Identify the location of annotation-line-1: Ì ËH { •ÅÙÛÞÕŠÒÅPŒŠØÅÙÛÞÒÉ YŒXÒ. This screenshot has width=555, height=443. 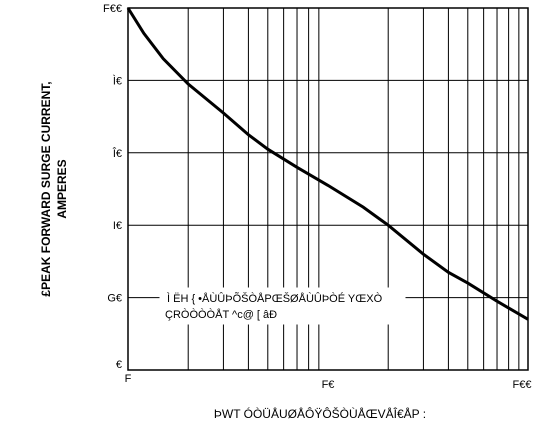
(275, 298).